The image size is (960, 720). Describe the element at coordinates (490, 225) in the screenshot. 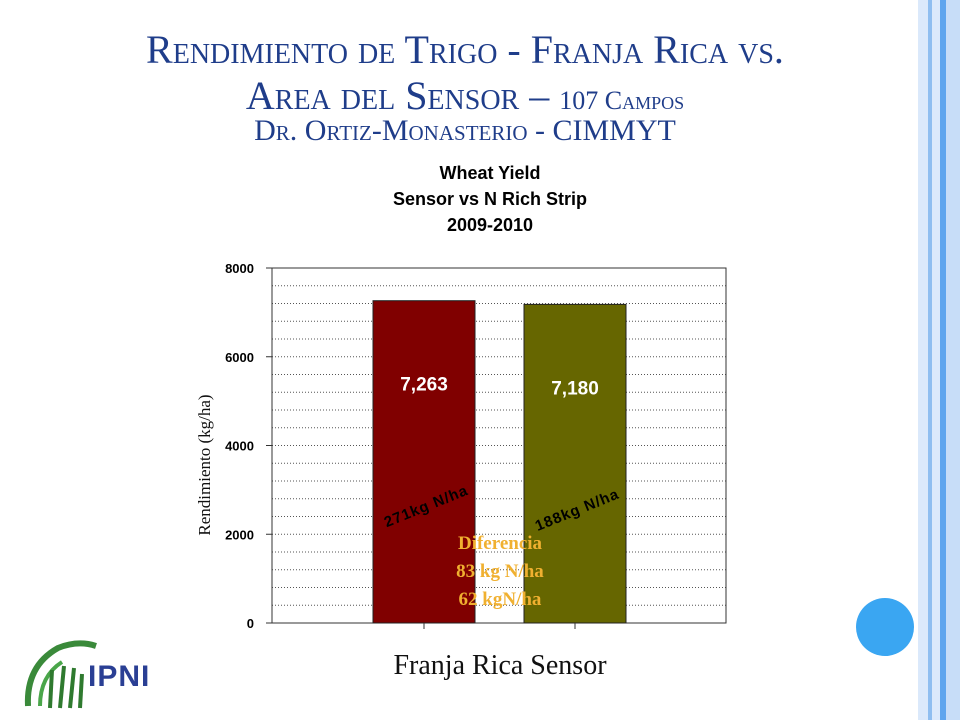

I see `chart-title-line: 2009-2010` at that location.